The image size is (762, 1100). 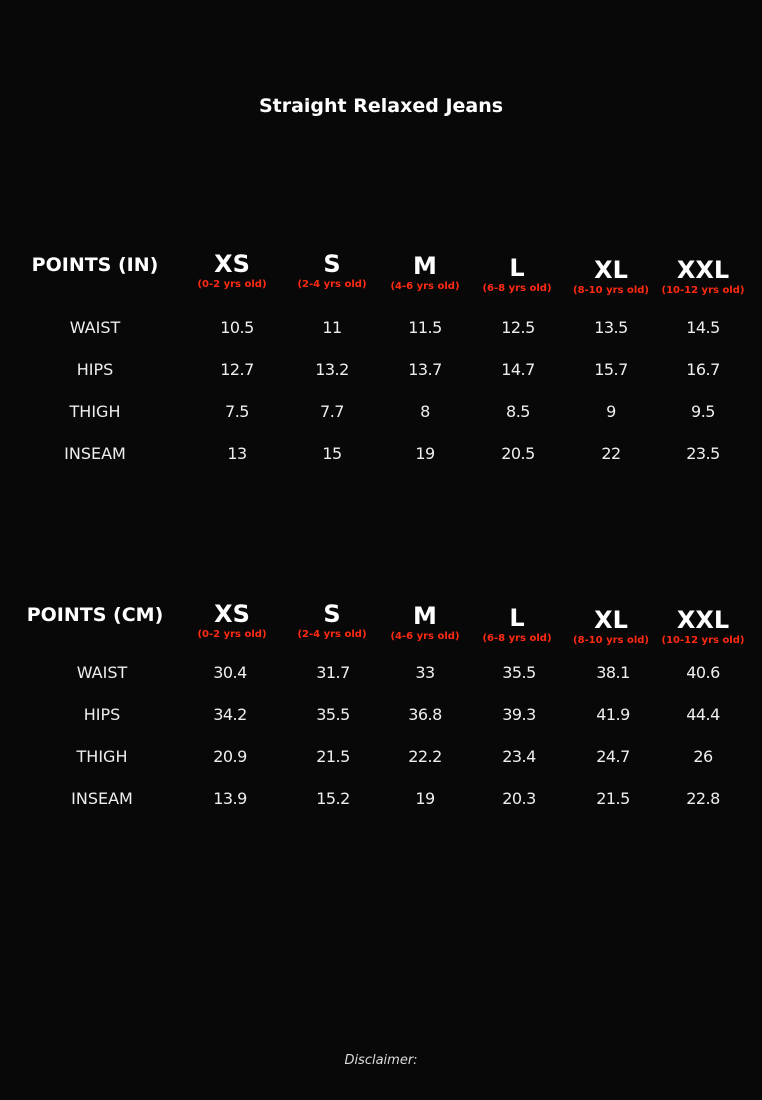 I want to click on measurement-value: 16.7, so click(x=703, y=369).